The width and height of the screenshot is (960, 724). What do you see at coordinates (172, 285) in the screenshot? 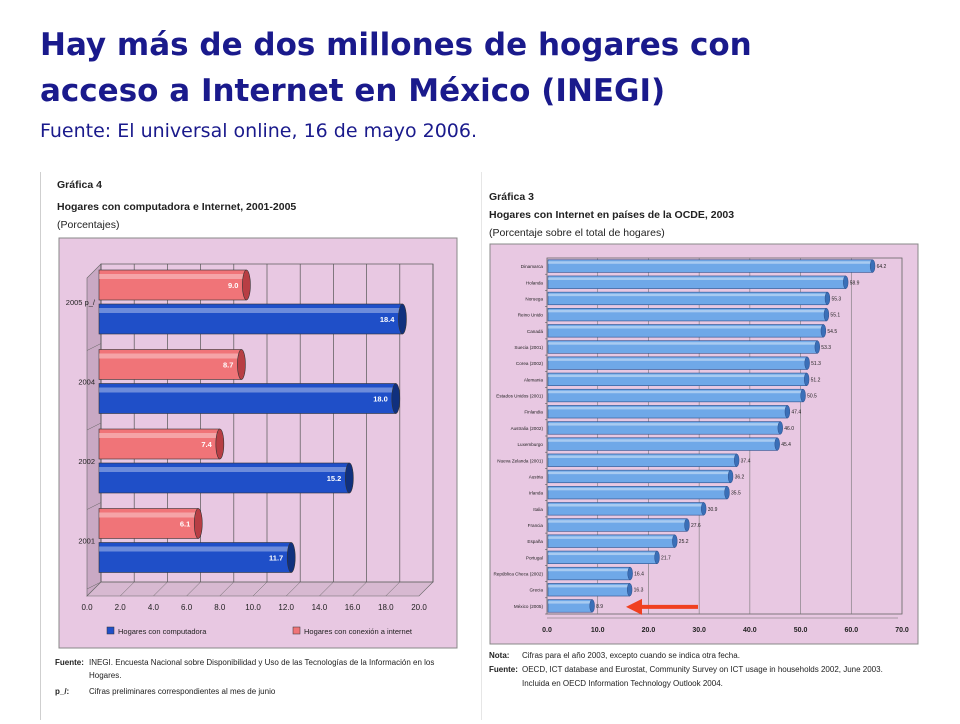
I see `bar-internet-2005-p` at bounding box center [172, 285].